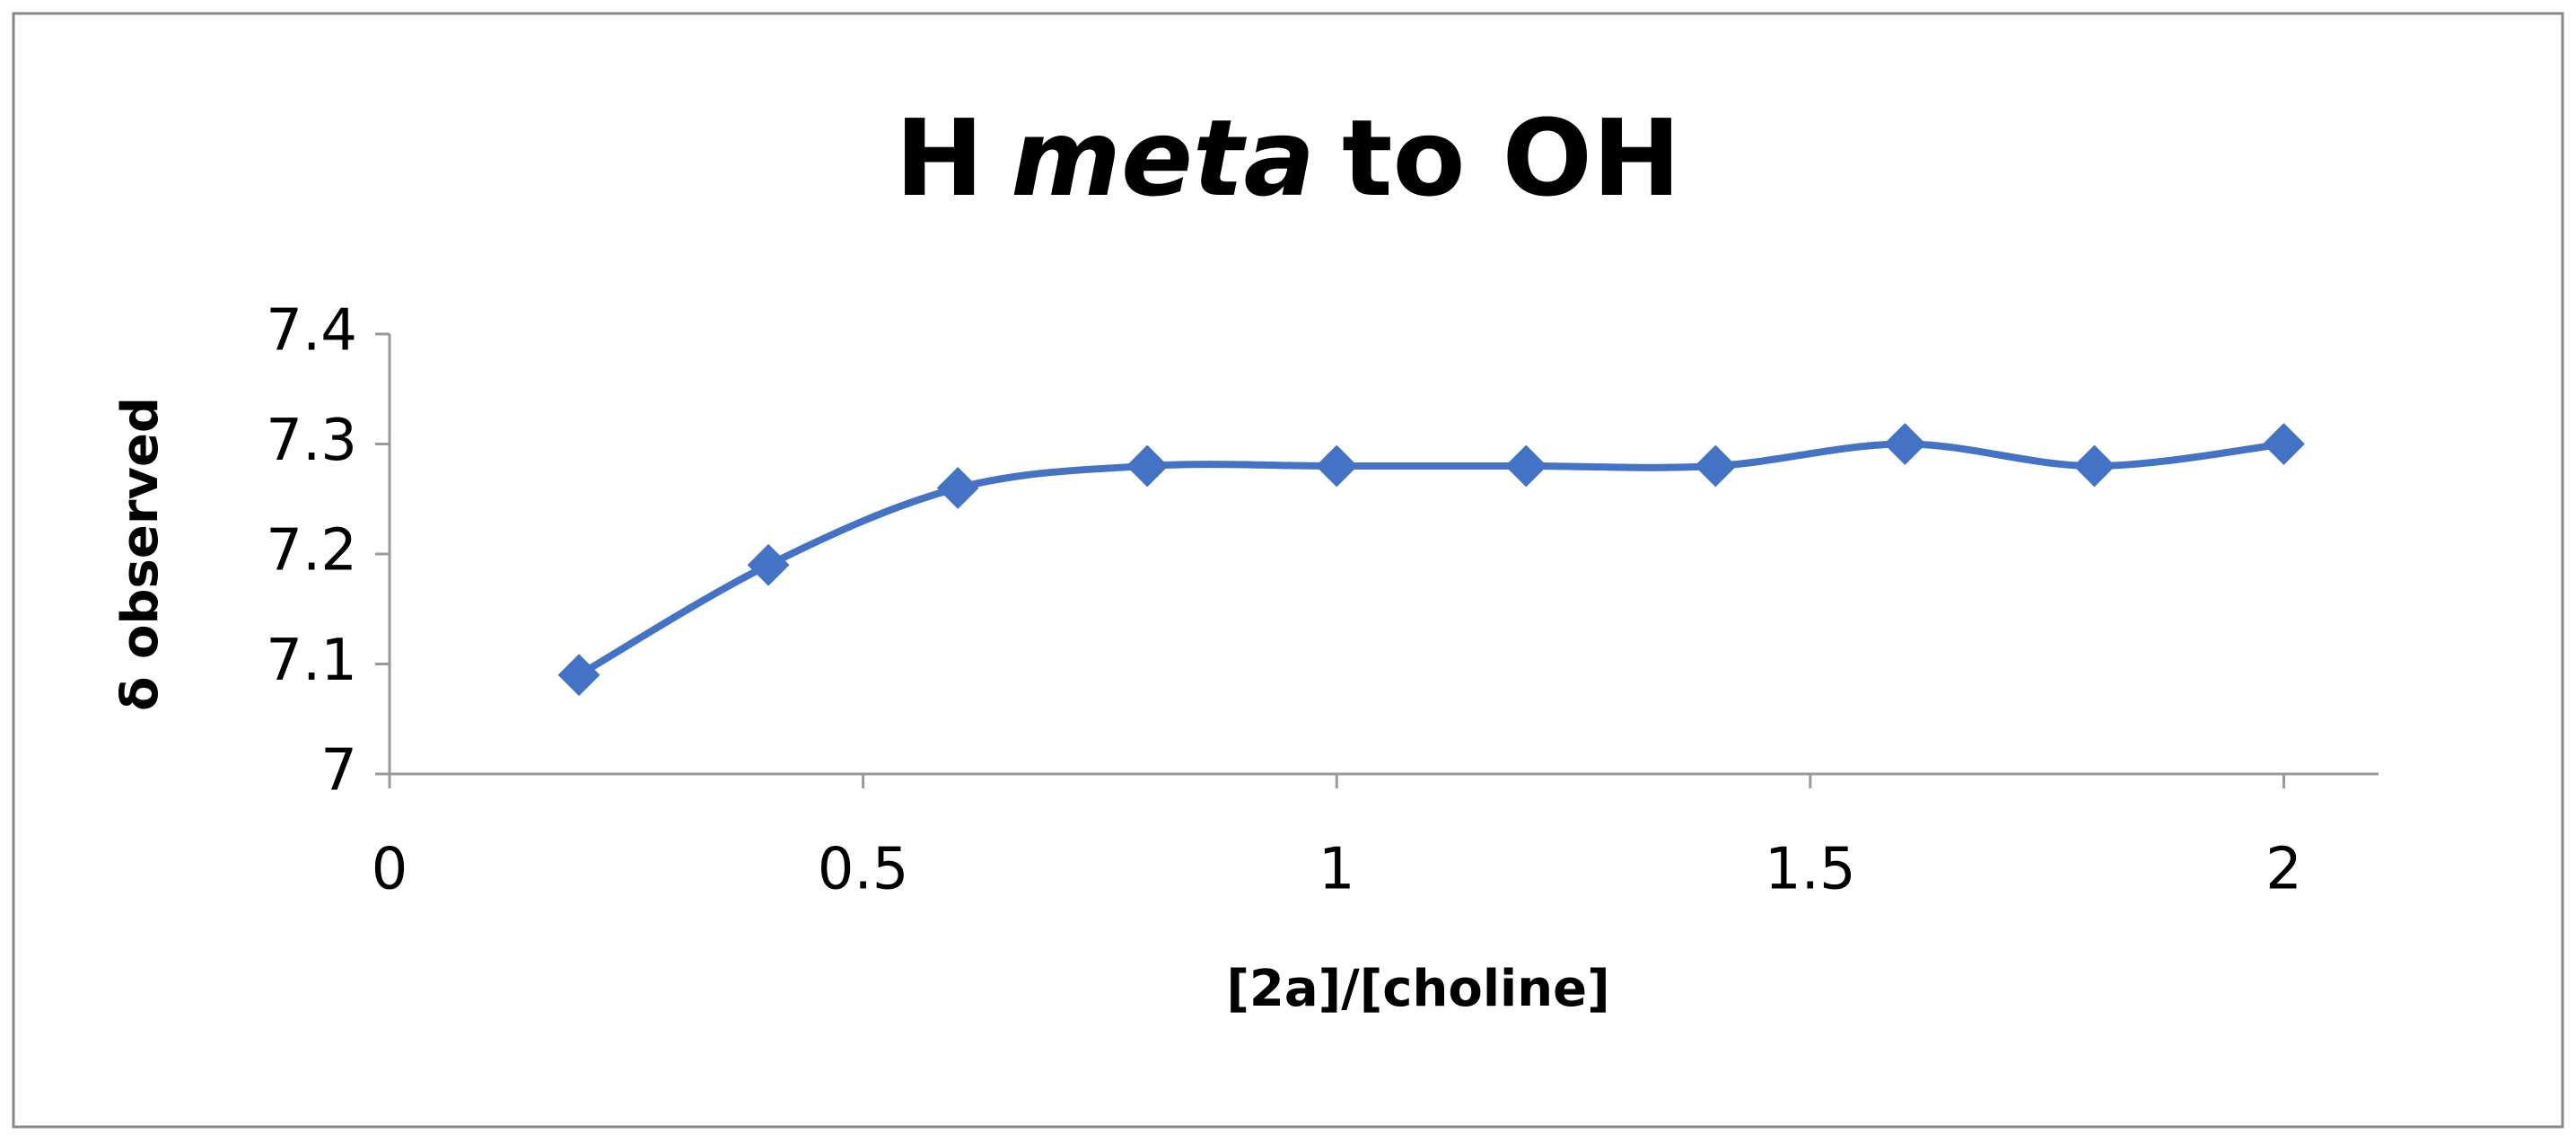  What do you see at coordinates (1511, 158) in the screenshot?
I see `title-part: to OH` at bounding box center [1511, 158].